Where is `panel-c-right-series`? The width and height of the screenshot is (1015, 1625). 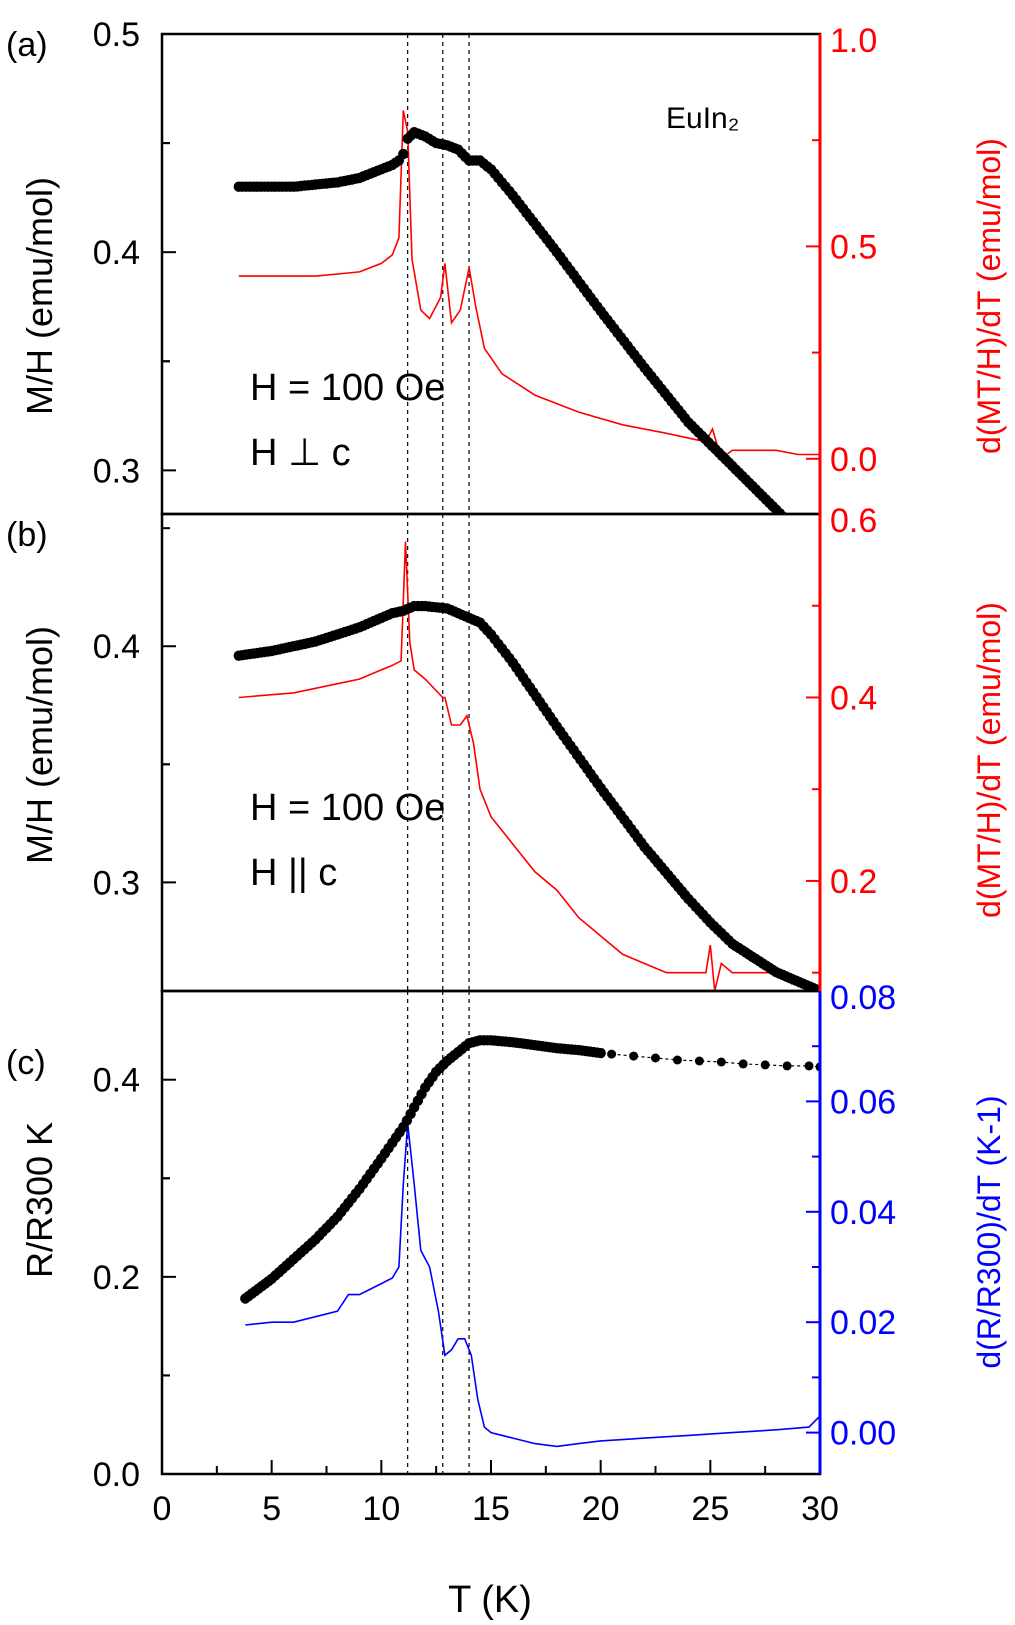
panel-c-right-series is located at coordinates (532, 1285).